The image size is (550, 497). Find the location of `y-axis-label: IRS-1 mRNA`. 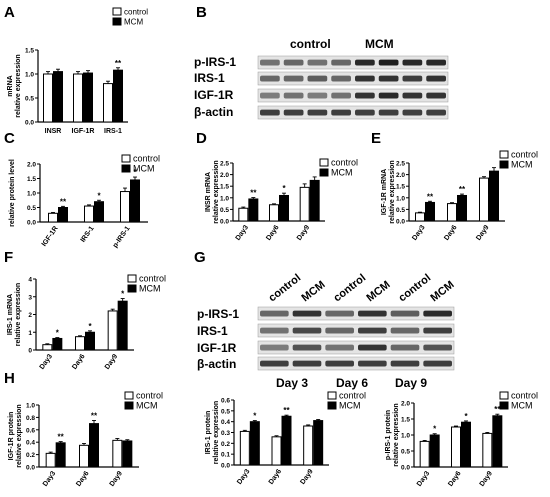

y-axis-label: IRS-1 mRNA is located at coordinates (10, 314).